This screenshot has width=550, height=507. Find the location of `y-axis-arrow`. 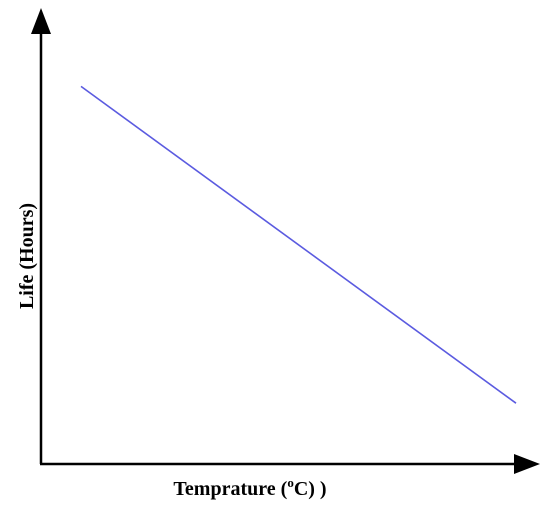

y-axis-arrow is located at coordinates (41, 21).